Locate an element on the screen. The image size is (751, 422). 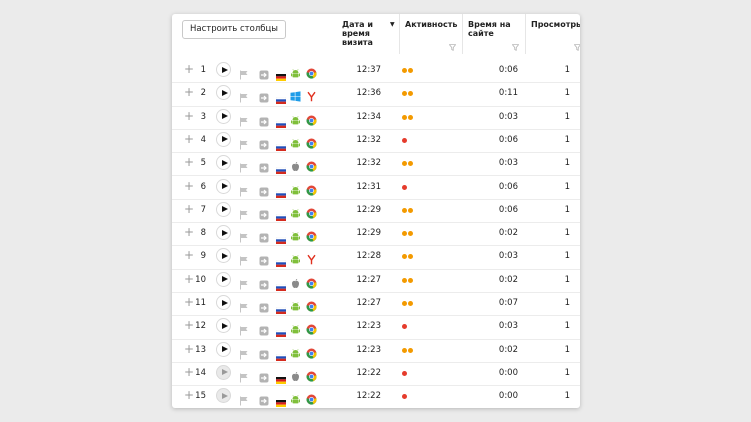
activity-indicator is located at coordinates (408, 164).